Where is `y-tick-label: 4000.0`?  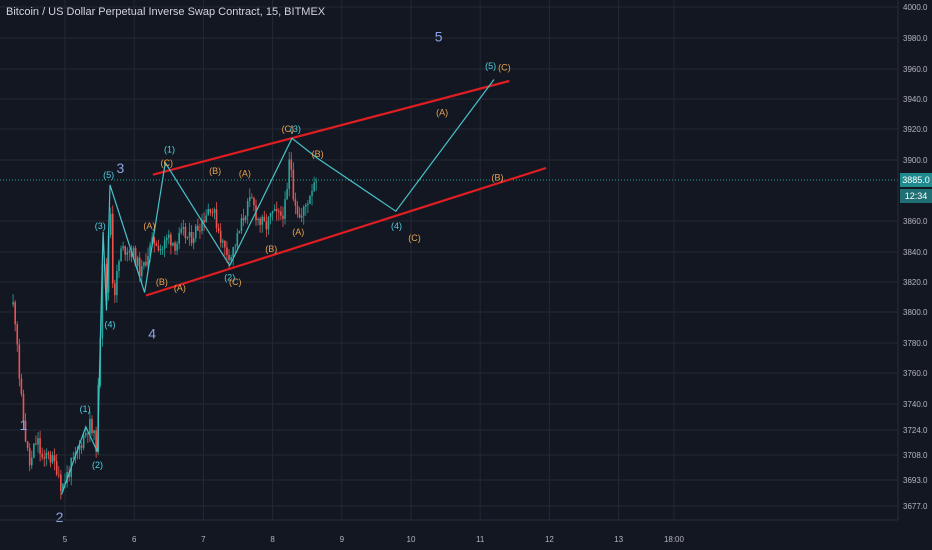
y-tick-label: 4000.0 is located at coordinates (915, 7).